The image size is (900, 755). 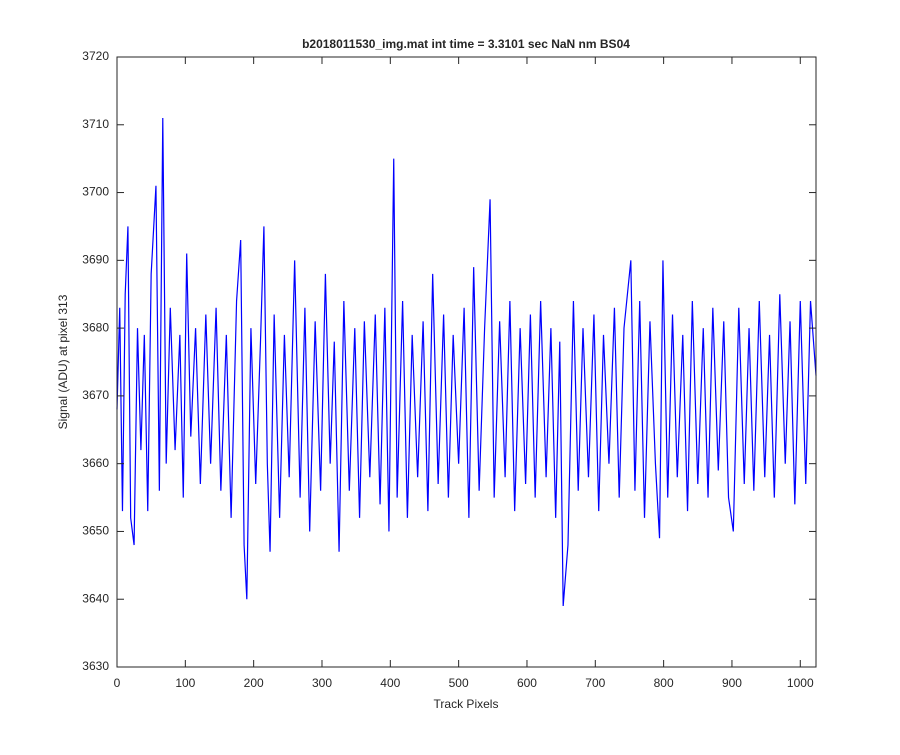 I want to click on x-tick-label: 300, so click(x=322, y=683).